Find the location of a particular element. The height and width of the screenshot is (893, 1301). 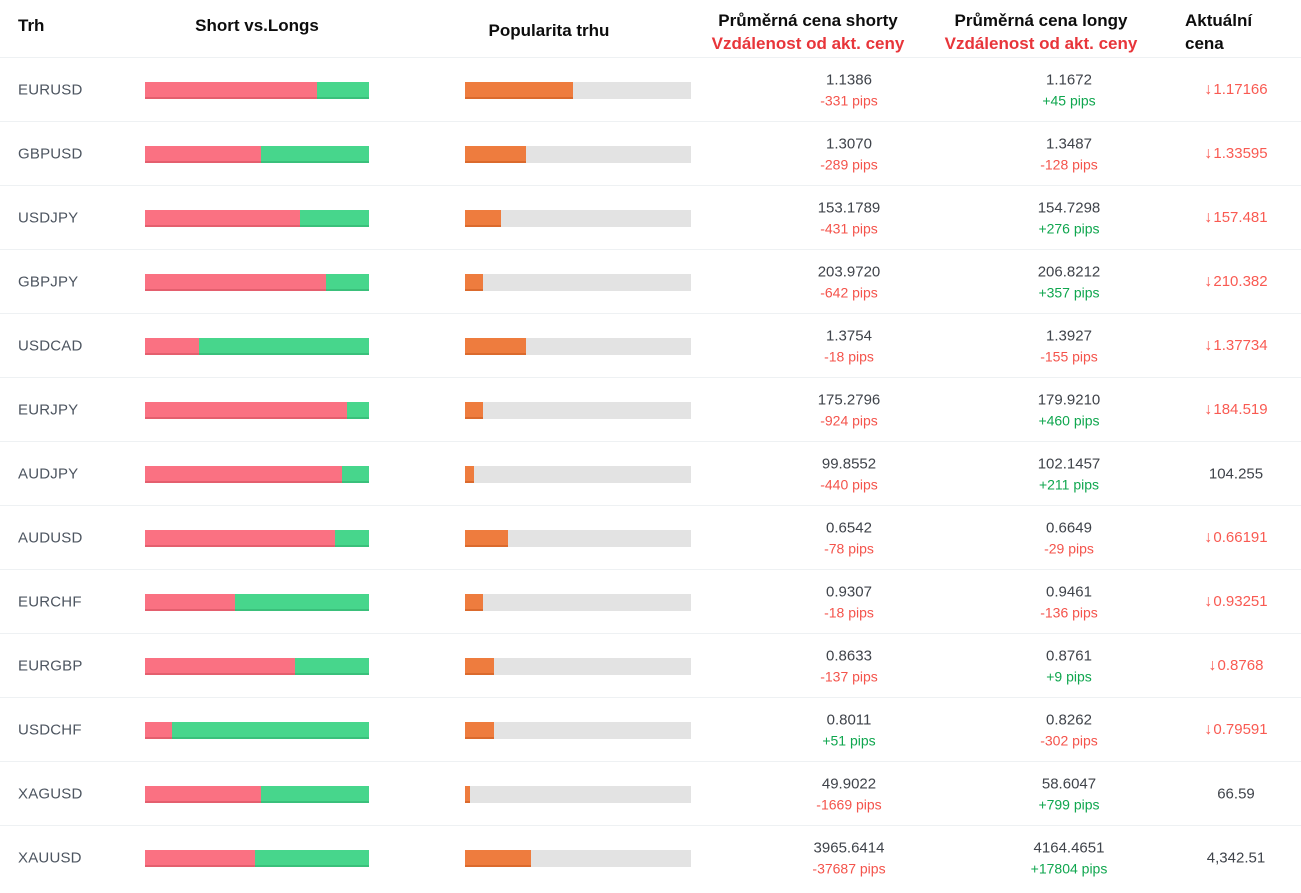

long-price: 1.3927 is located at coordinates (1069, 335).